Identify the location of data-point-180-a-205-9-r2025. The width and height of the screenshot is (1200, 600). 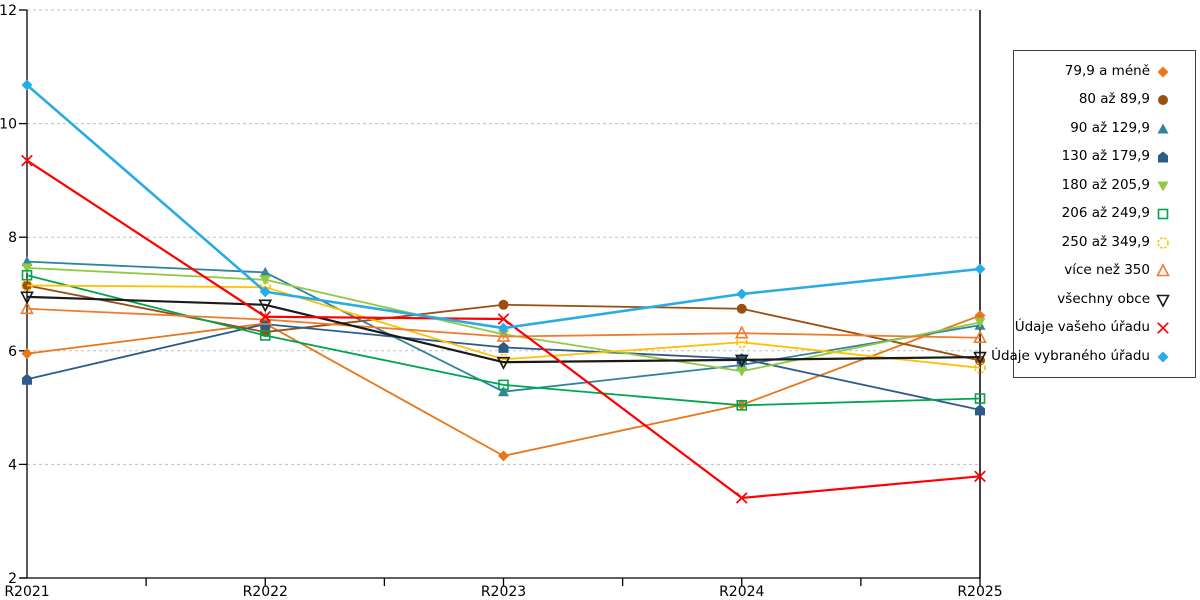
(980, 322).